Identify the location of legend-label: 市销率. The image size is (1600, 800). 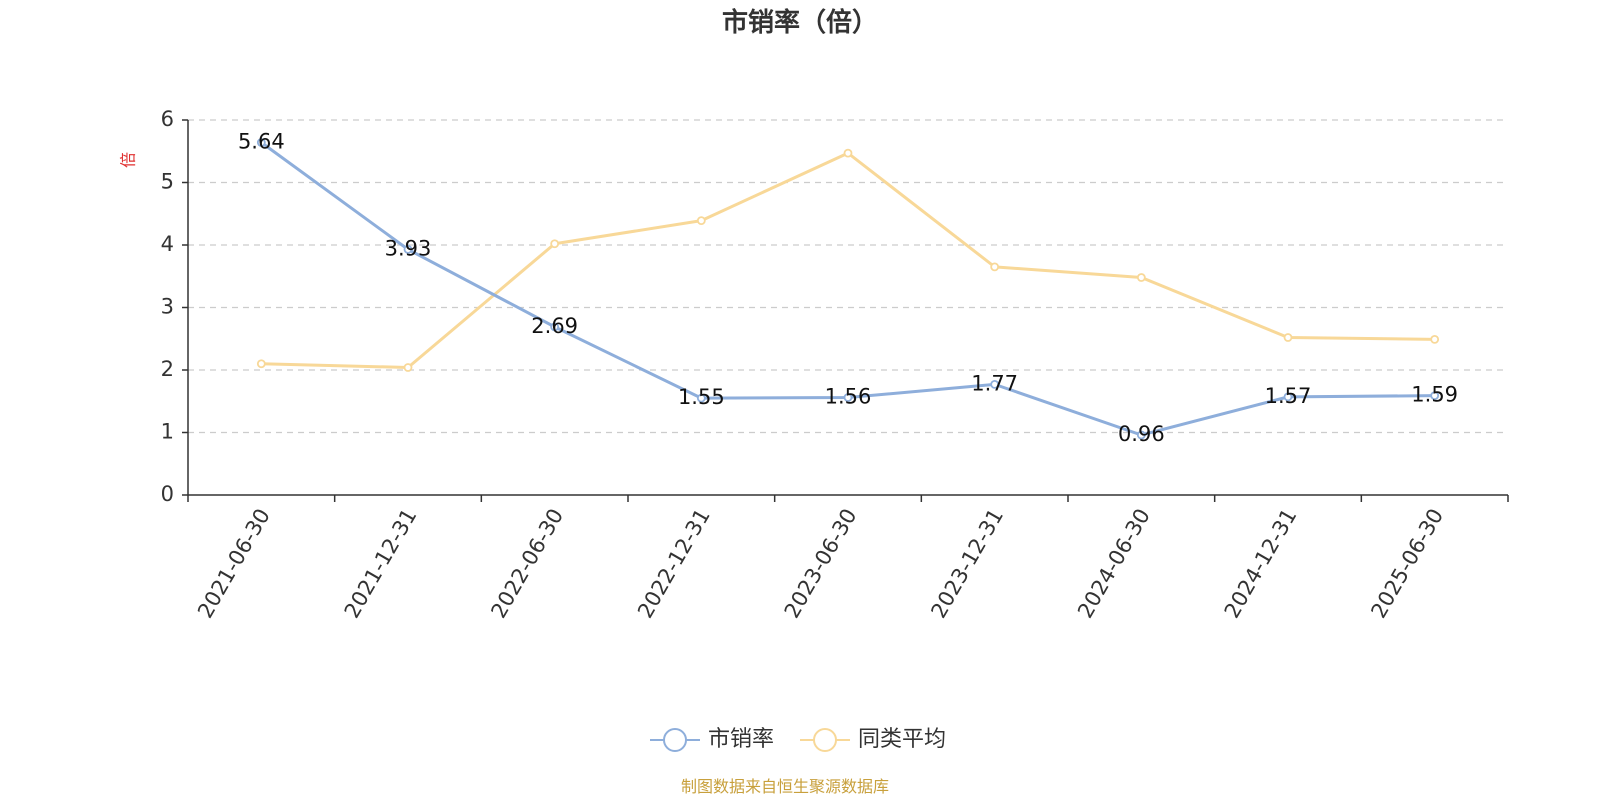
(741, 739).